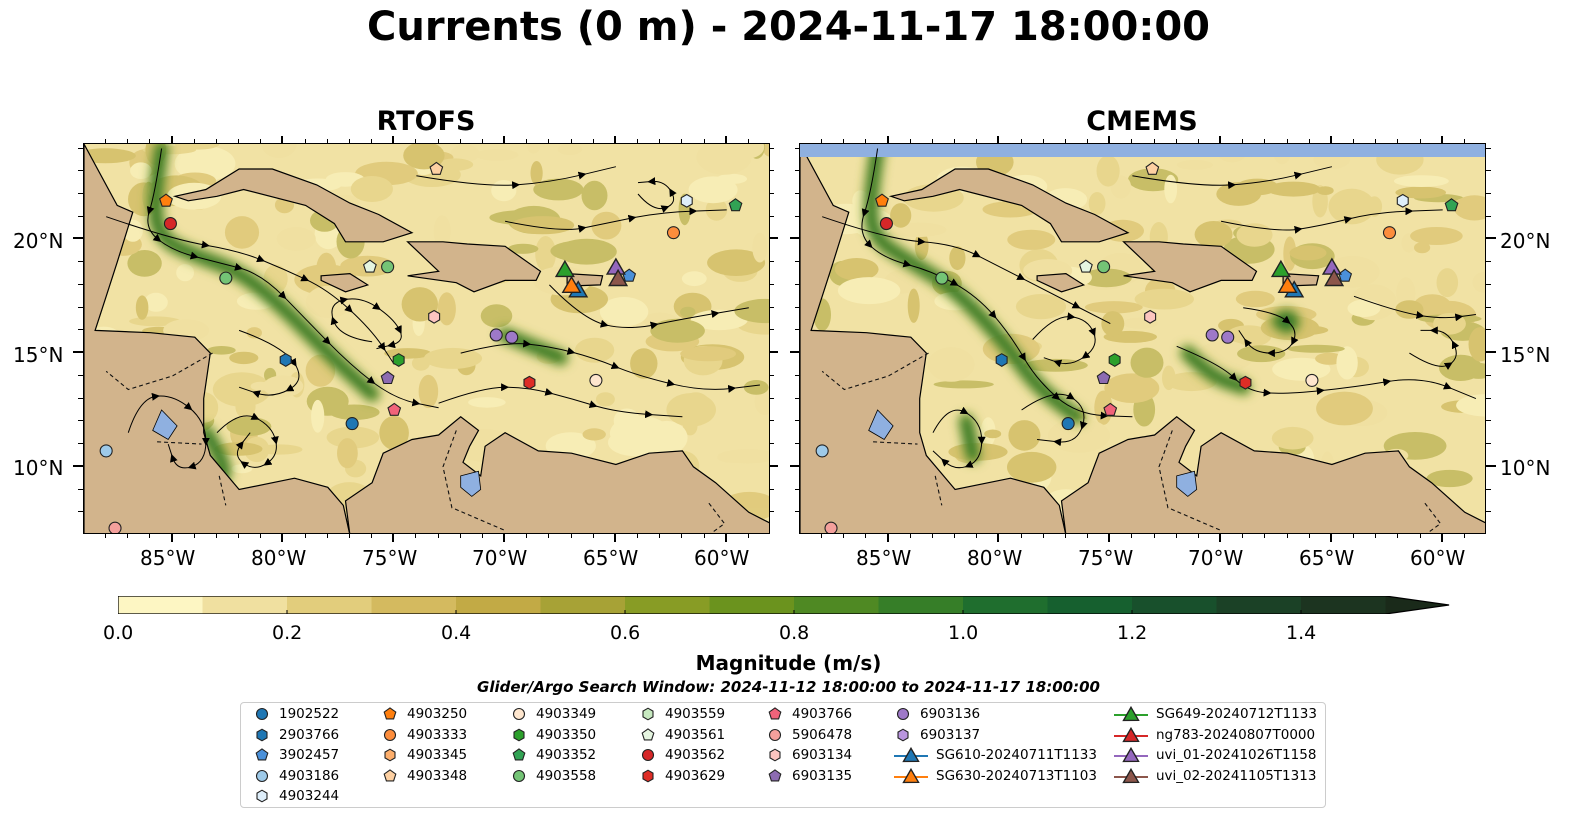  I want to click on colorbar-extend-arrow, so click(1417, 605).